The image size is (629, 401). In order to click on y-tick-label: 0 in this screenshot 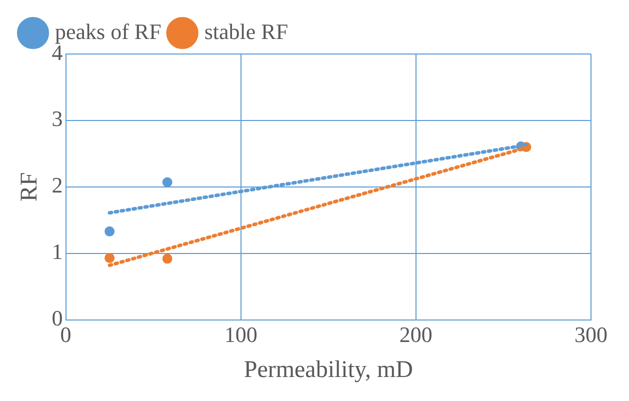, I will do `click(57, 318)`.